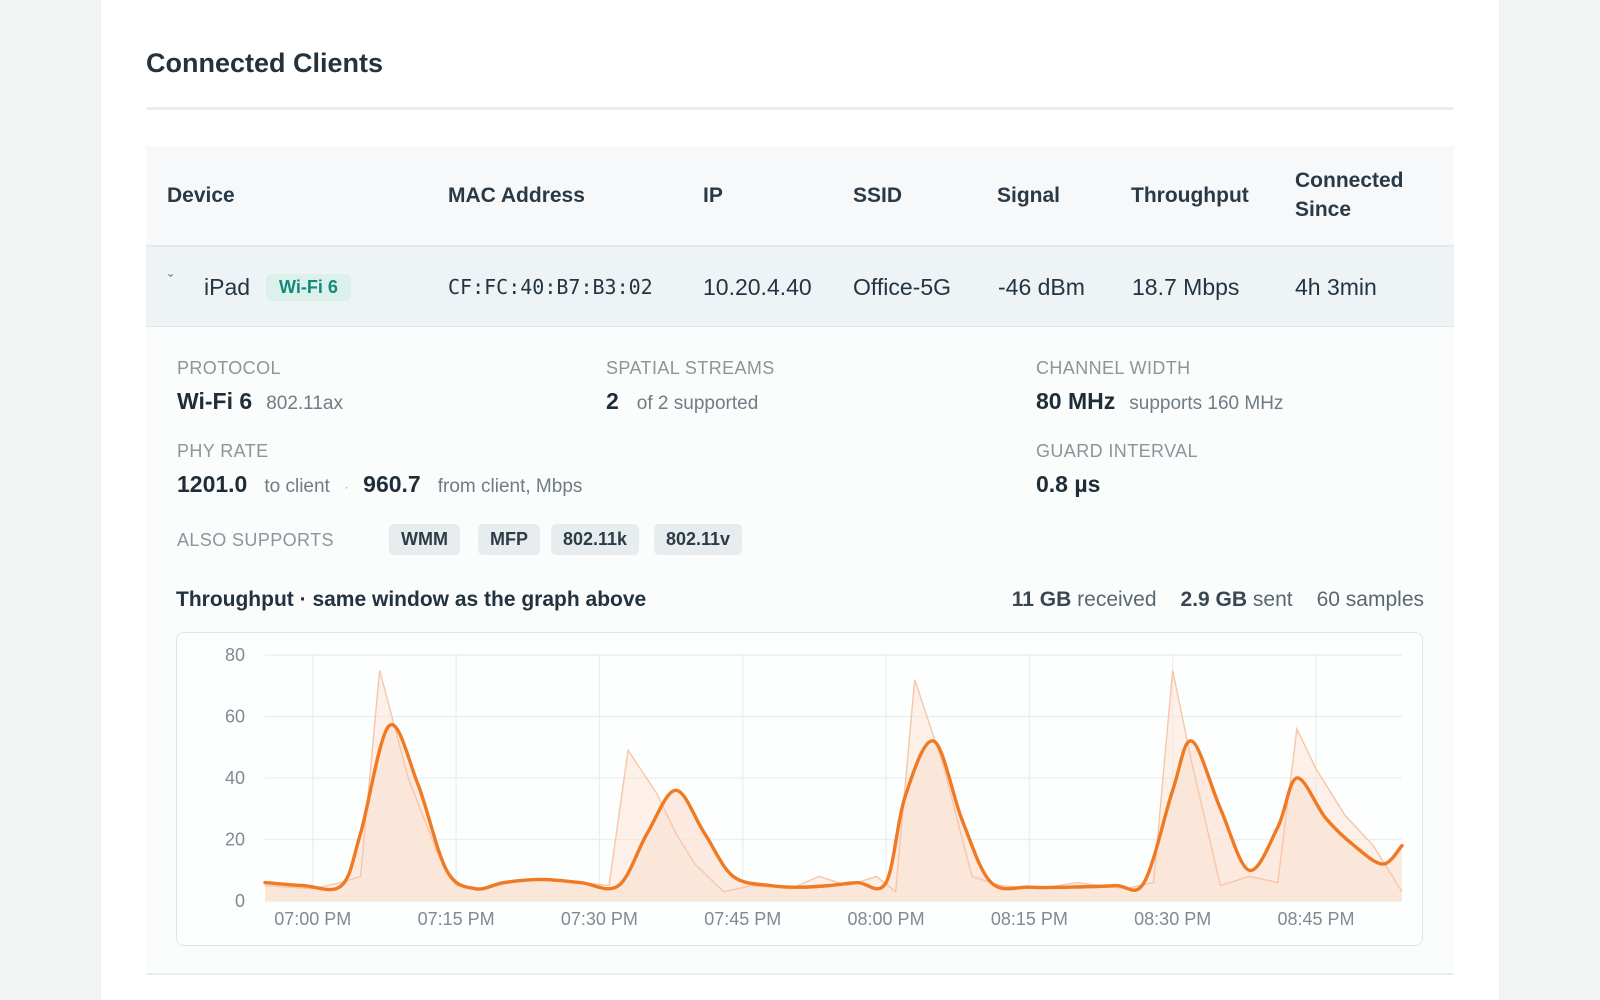 The image size is (1600, 1000). What do you see at coordinates (223, 451) in the screenshot?
I see `phy-rate-label: PHY RATE` at bounding box center [223, 451].